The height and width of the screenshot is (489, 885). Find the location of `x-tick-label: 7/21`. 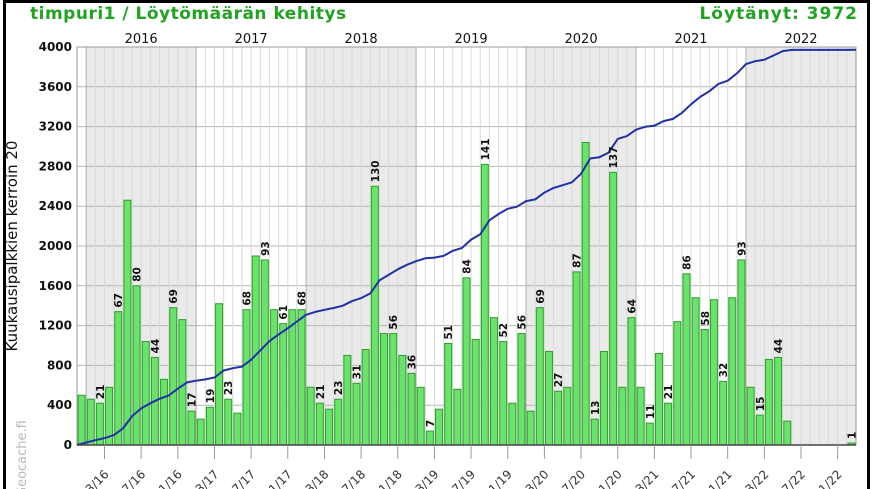

x-tick-label: 7/21 is located at coordinates (683, 478).